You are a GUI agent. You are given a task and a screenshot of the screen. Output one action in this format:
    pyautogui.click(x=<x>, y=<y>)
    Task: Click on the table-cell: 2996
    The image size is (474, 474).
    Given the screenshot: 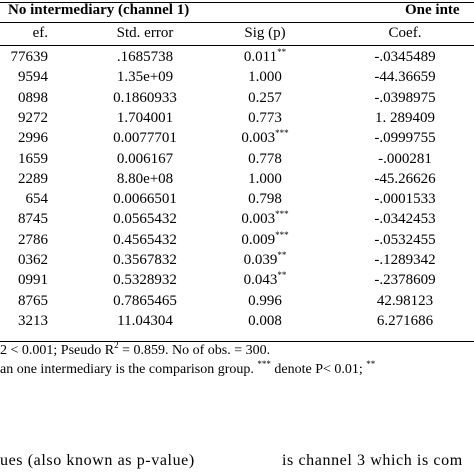 What is the action you would take?
    pyautogui.click(x=33, y=138)
    